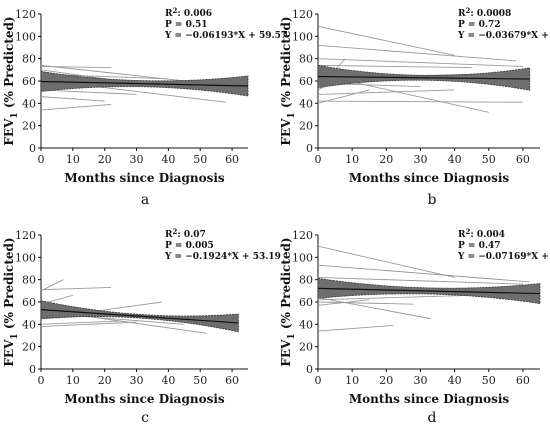 This screenshot has width=550, height=431. I want to click on equation-label: Y = −0.07169*X + 72.21, so click(503, 257).